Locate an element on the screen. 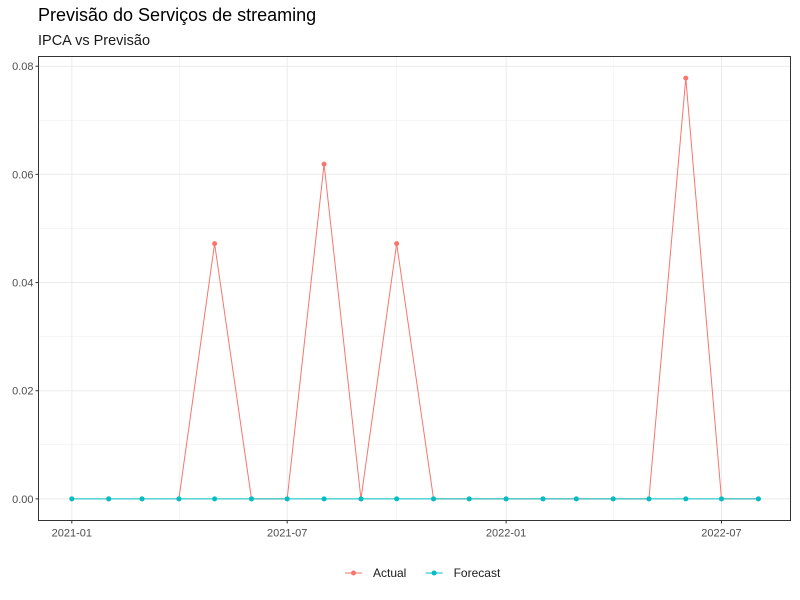 The height and width of the screenshot is (600, 800). y-tick-label: 0.08 is located at coordinates (22, 67).